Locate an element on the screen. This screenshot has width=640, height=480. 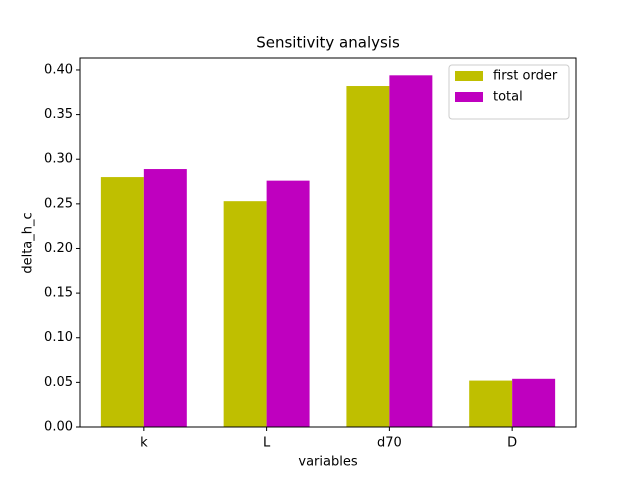
chart-title: Sensitivity analysis is located at coordinates (328, 43).